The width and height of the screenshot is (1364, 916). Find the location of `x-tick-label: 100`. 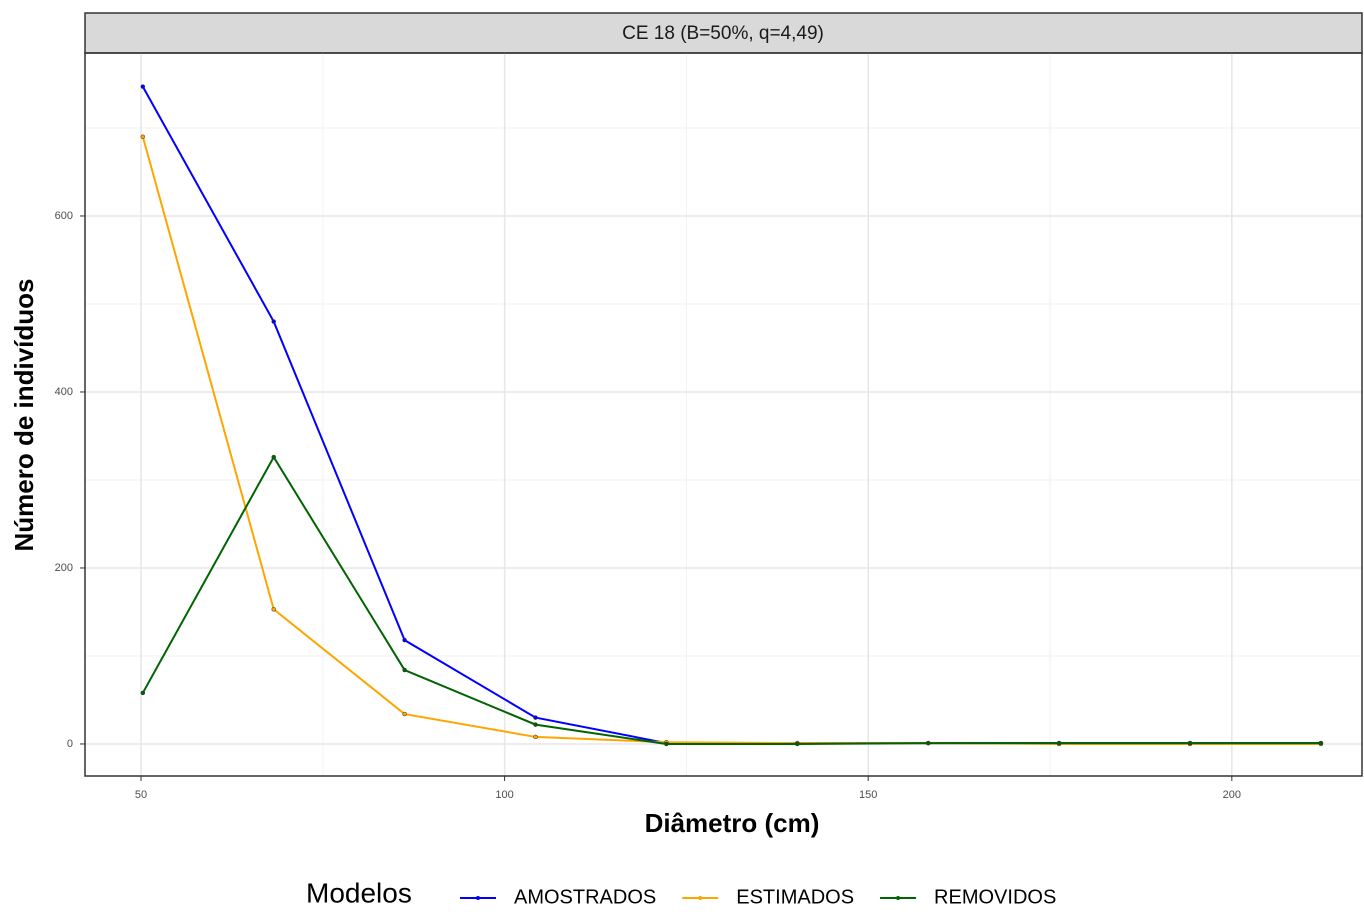

x-tick-label: 100 is located at coordinates (504, 795).